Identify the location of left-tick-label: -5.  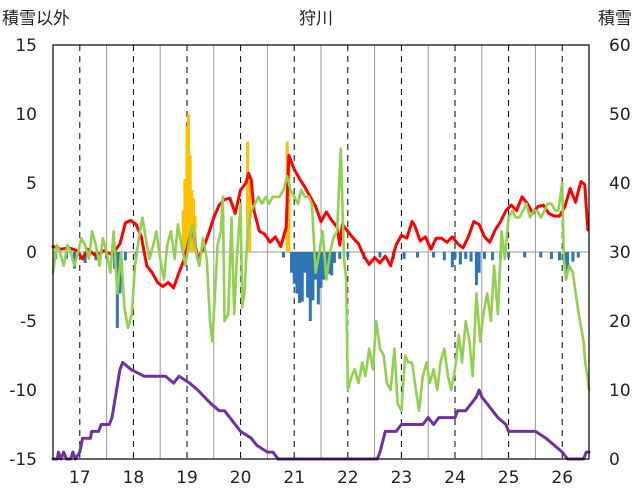
(28, 322).